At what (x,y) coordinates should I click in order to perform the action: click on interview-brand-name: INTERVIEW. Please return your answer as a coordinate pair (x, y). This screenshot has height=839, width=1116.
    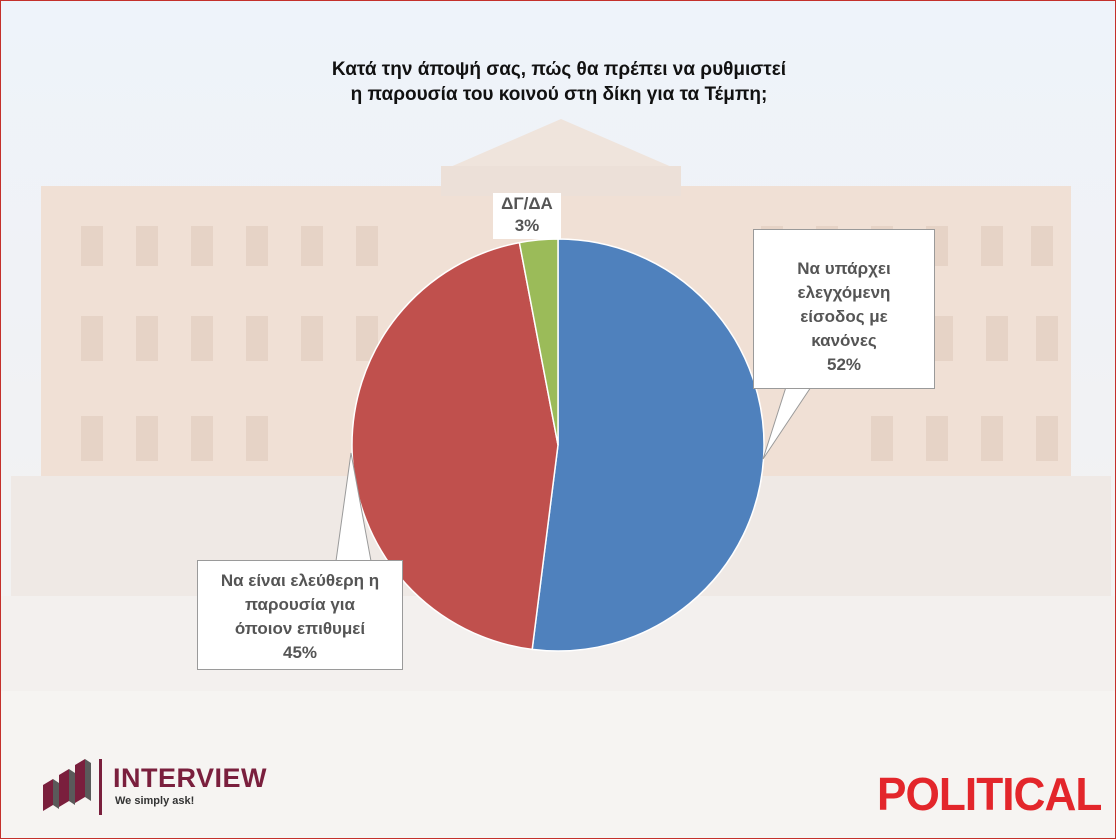
    Looking at the image, I should click on (190, 778).